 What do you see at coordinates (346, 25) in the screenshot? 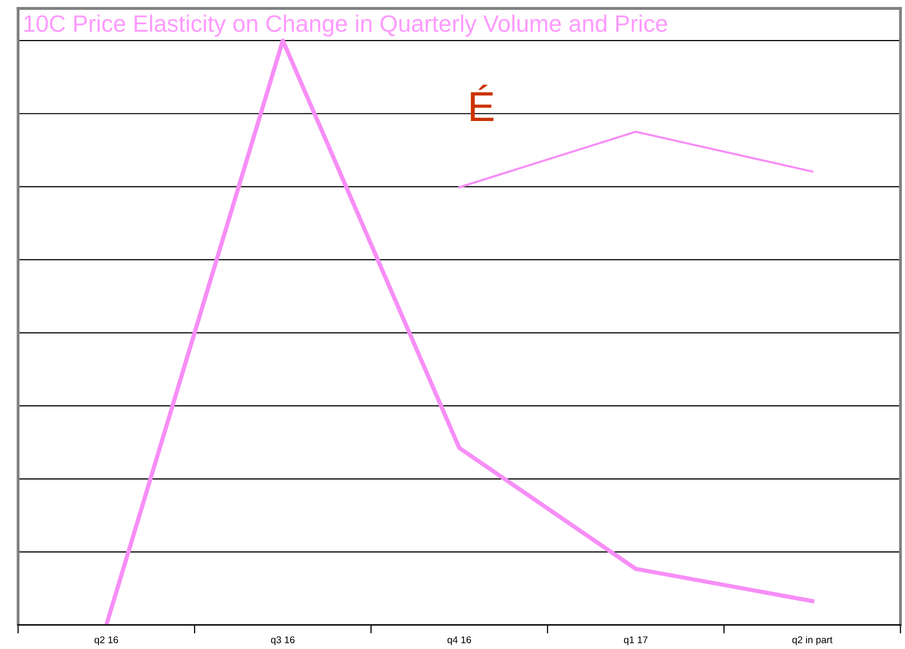
I see `chart-title: 10C Price Elasticity on Change in Quarterly Volume and Price` at bounding box center [346, 25].